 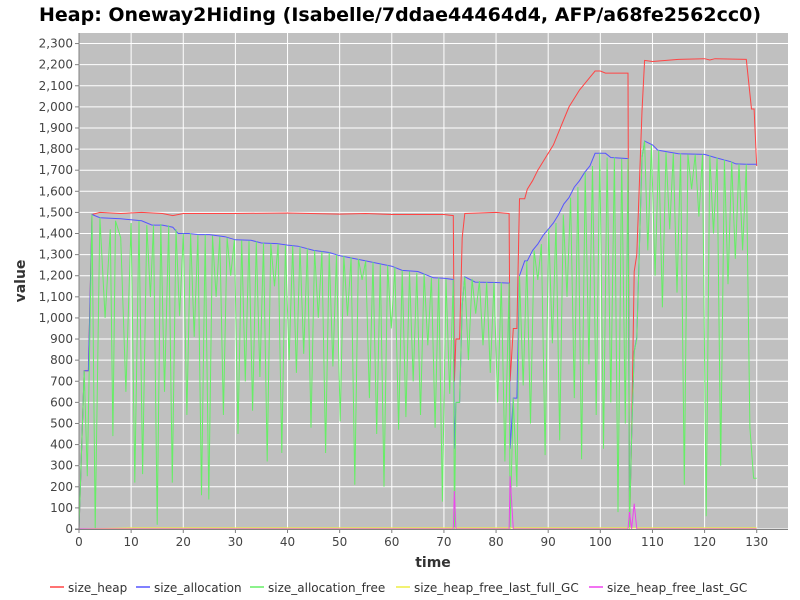 What do you see at coordinates (56, 149) in the screenshot?
I see `y-tick-label: 1,800` at bounding box center [56, 149].